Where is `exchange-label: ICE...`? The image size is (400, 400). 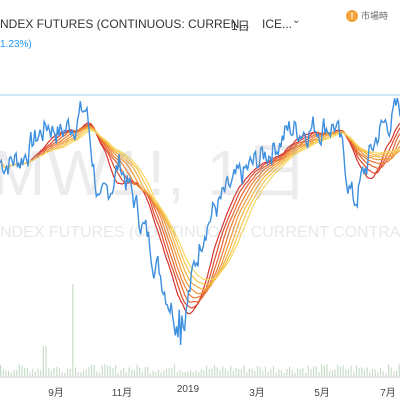
exchange-label: ICE... is located at coordinates (277, 24).